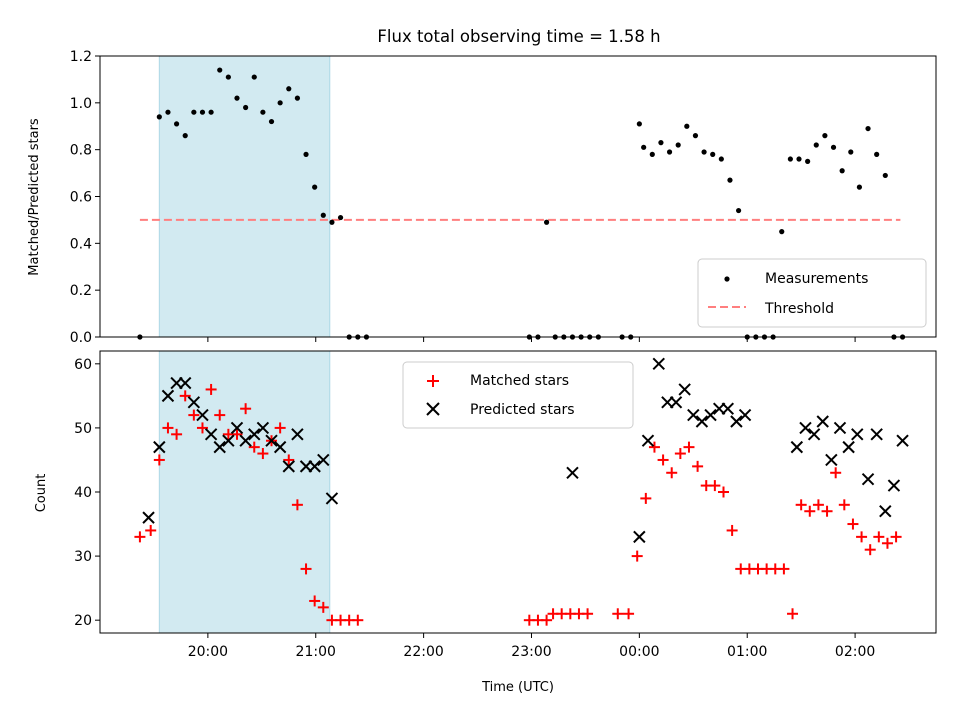 This screenshot has width=960, height=720. What do you see at coordinates (433, 381) in the screenshot?
I see `legend-matched-marker` at bounding box center [433, 381].